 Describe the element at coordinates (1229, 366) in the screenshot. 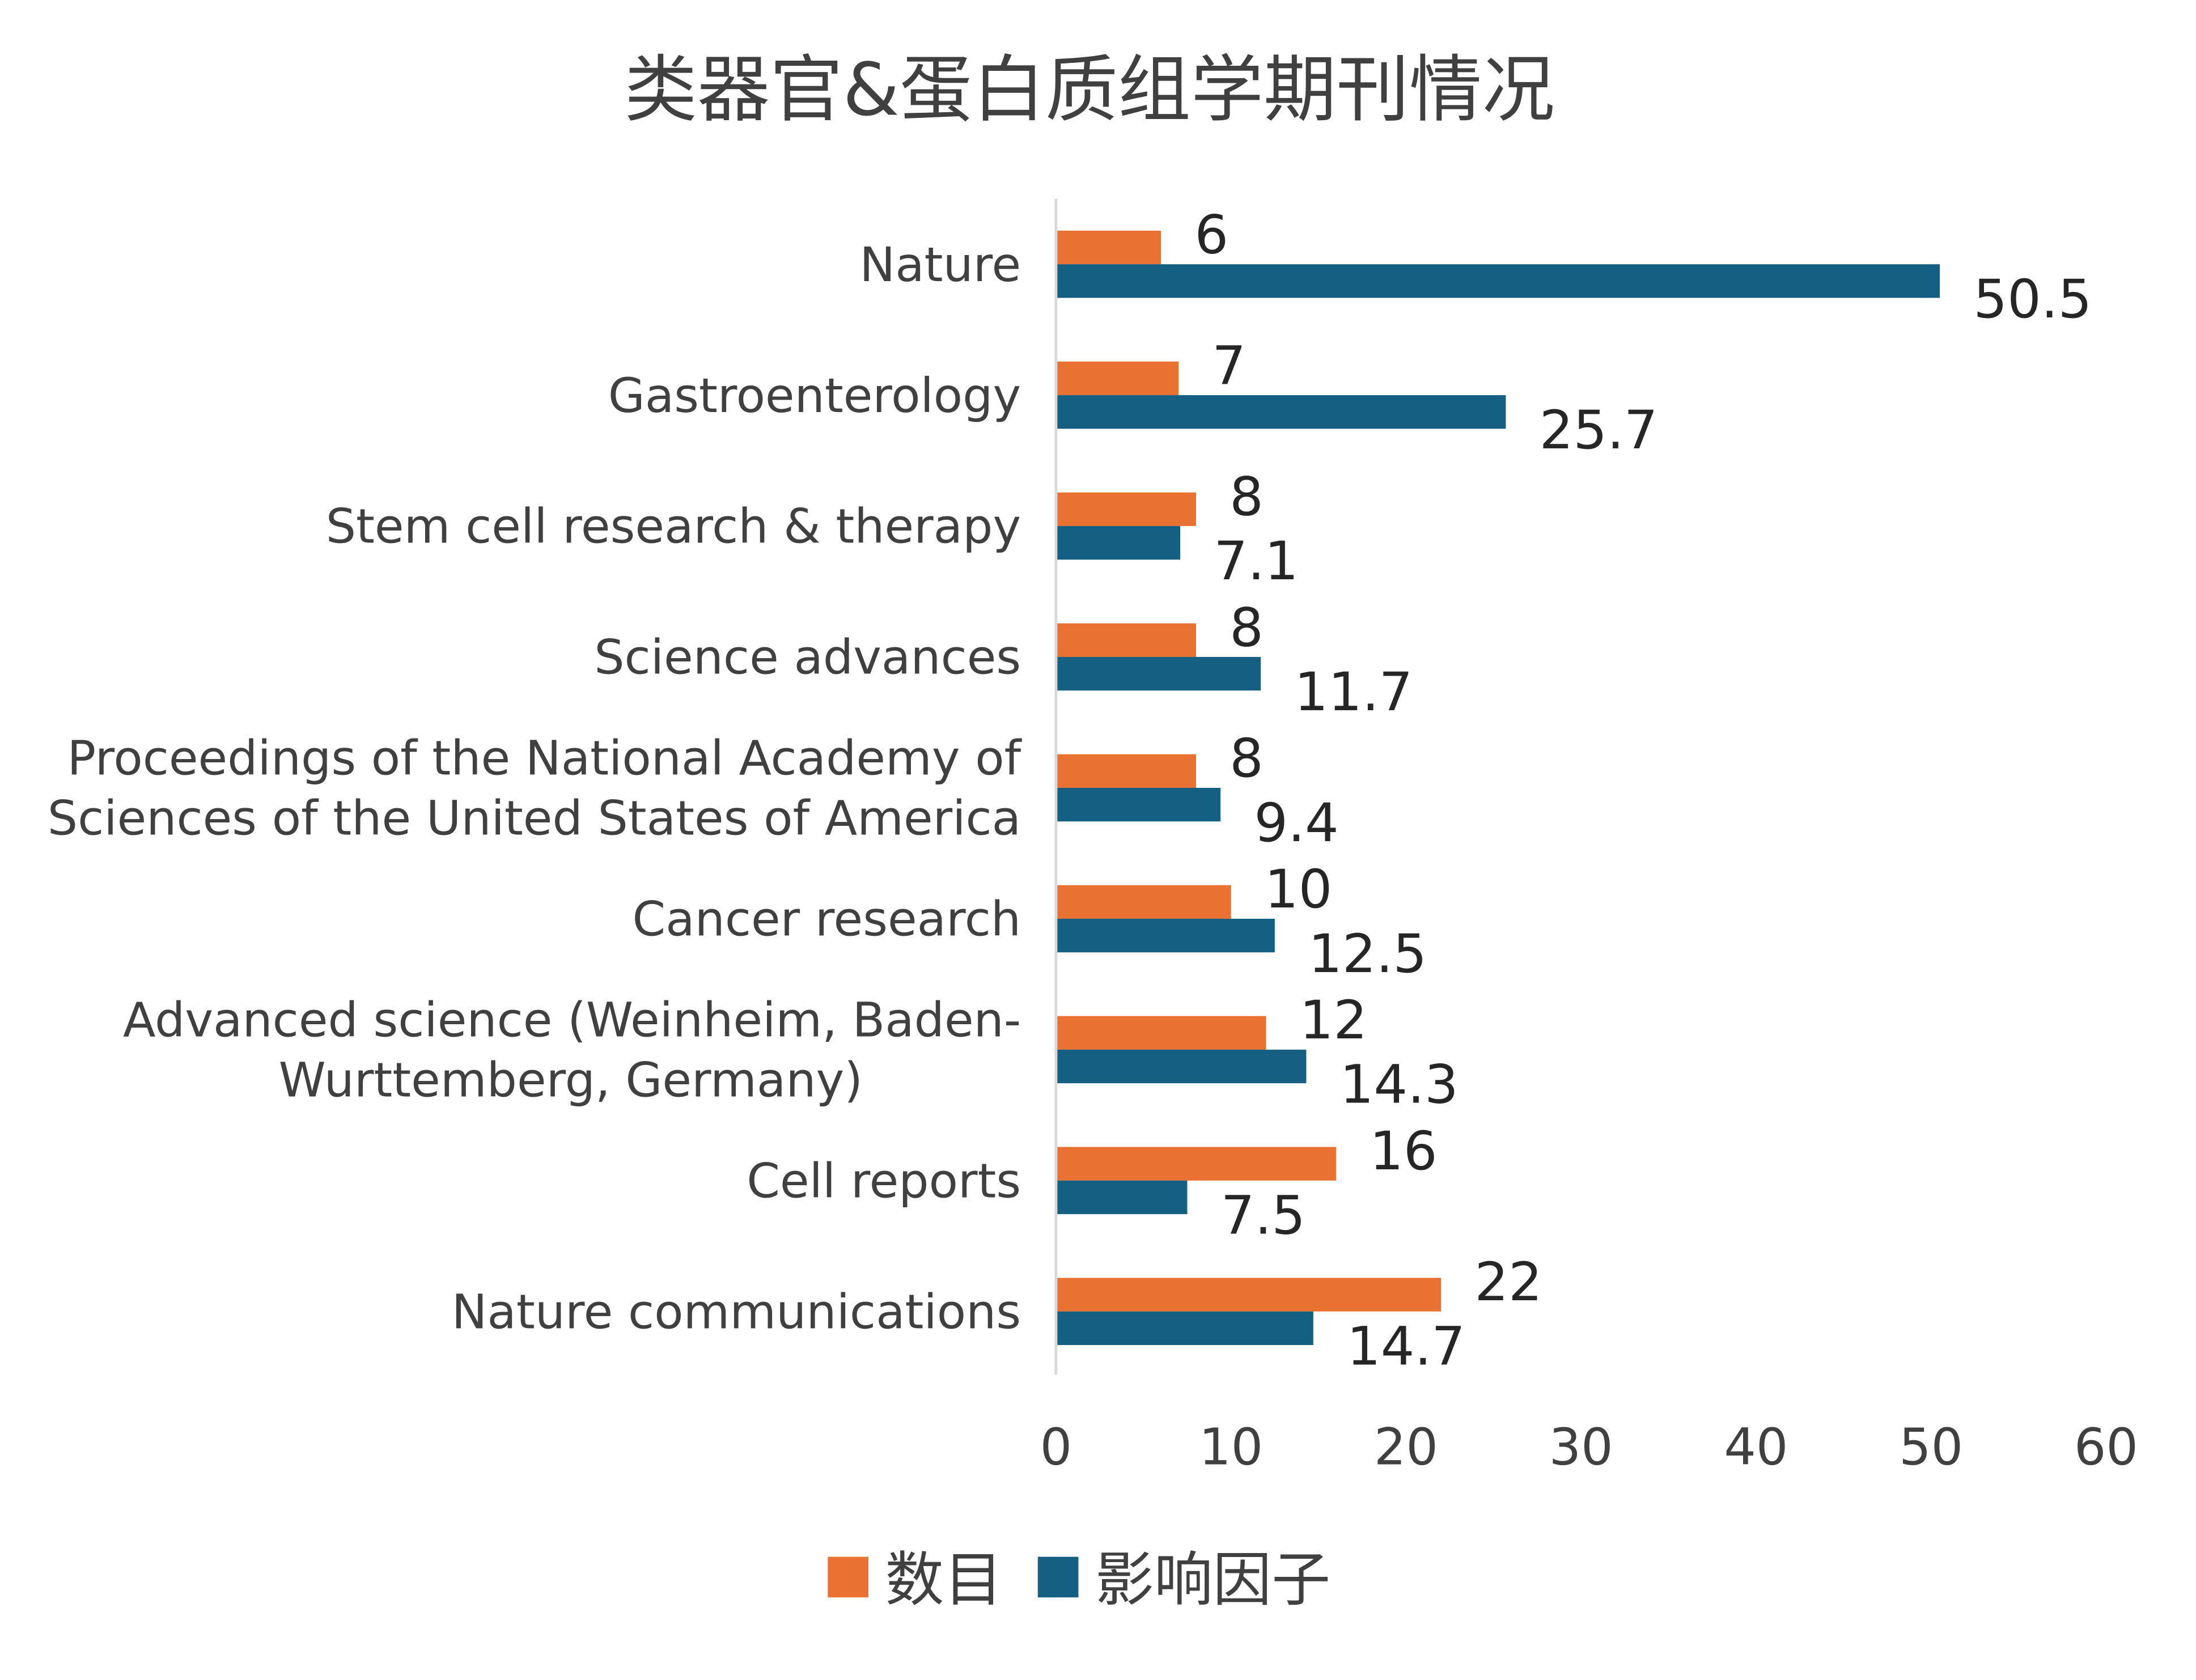

I see `data-label-count: 7` at that location.